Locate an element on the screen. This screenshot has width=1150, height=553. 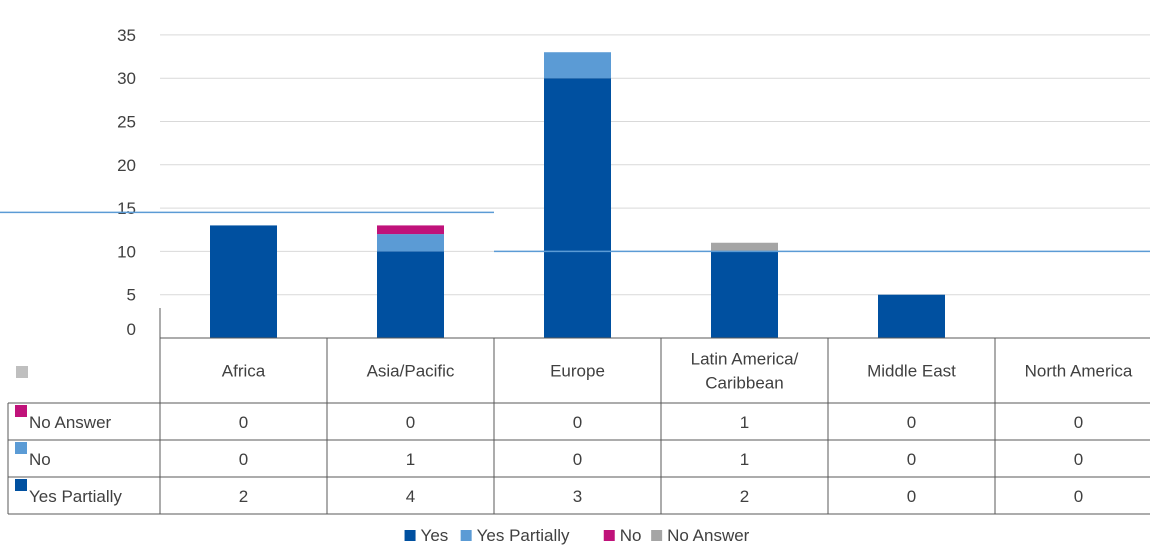
legend-label-no: No is located at coordinates (631, 535).